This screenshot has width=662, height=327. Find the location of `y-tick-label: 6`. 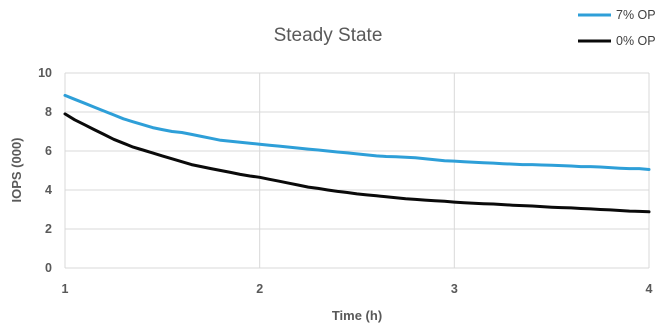

y-tick-label: 6 is located at coordinates (48, 151).